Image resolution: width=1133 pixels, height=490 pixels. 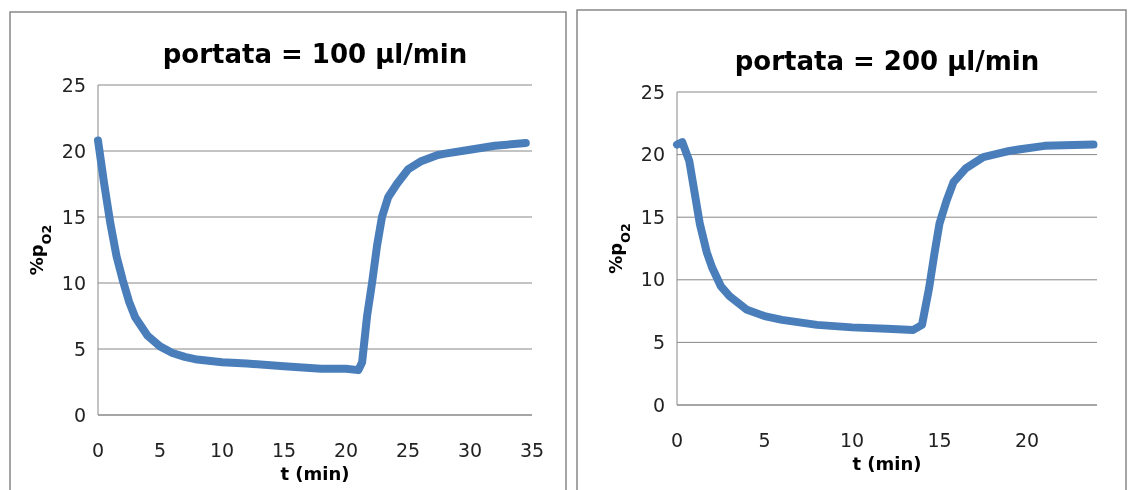 I want to click on x-tick-label: 25, so click(x=408, y=449).